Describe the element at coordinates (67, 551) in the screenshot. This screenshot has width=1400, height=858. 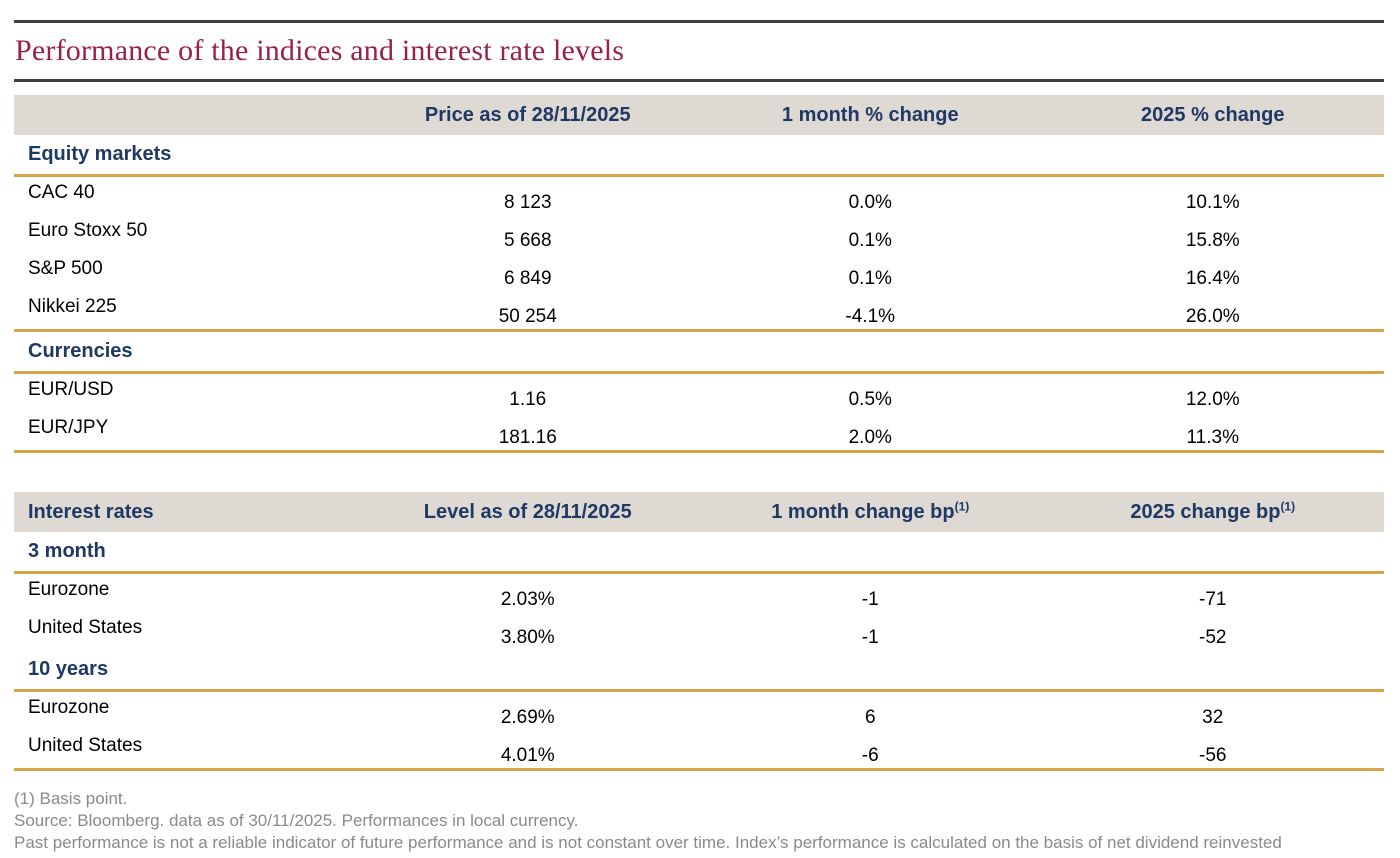
I see `section-3-month: 3 month` at that location.